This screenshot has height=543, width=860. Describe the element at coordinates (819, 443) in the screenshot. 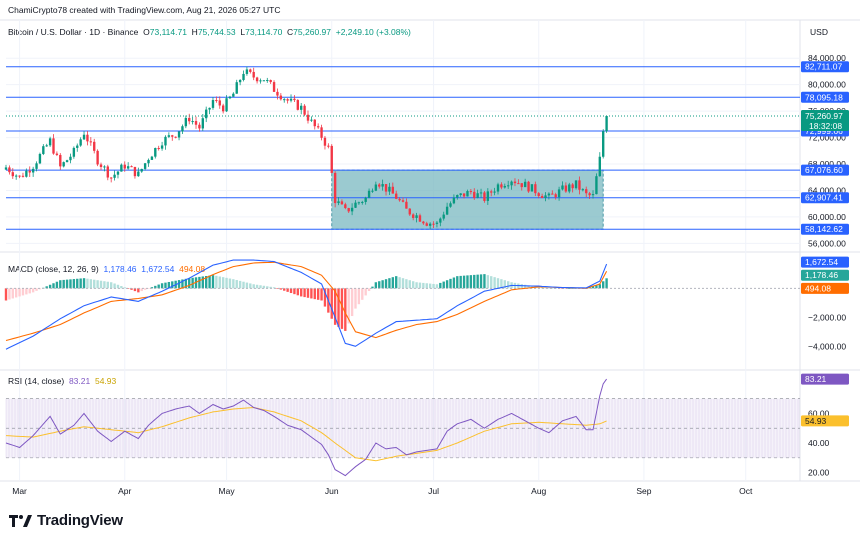

I see `rsi-tick-label: 40.00` at that location.